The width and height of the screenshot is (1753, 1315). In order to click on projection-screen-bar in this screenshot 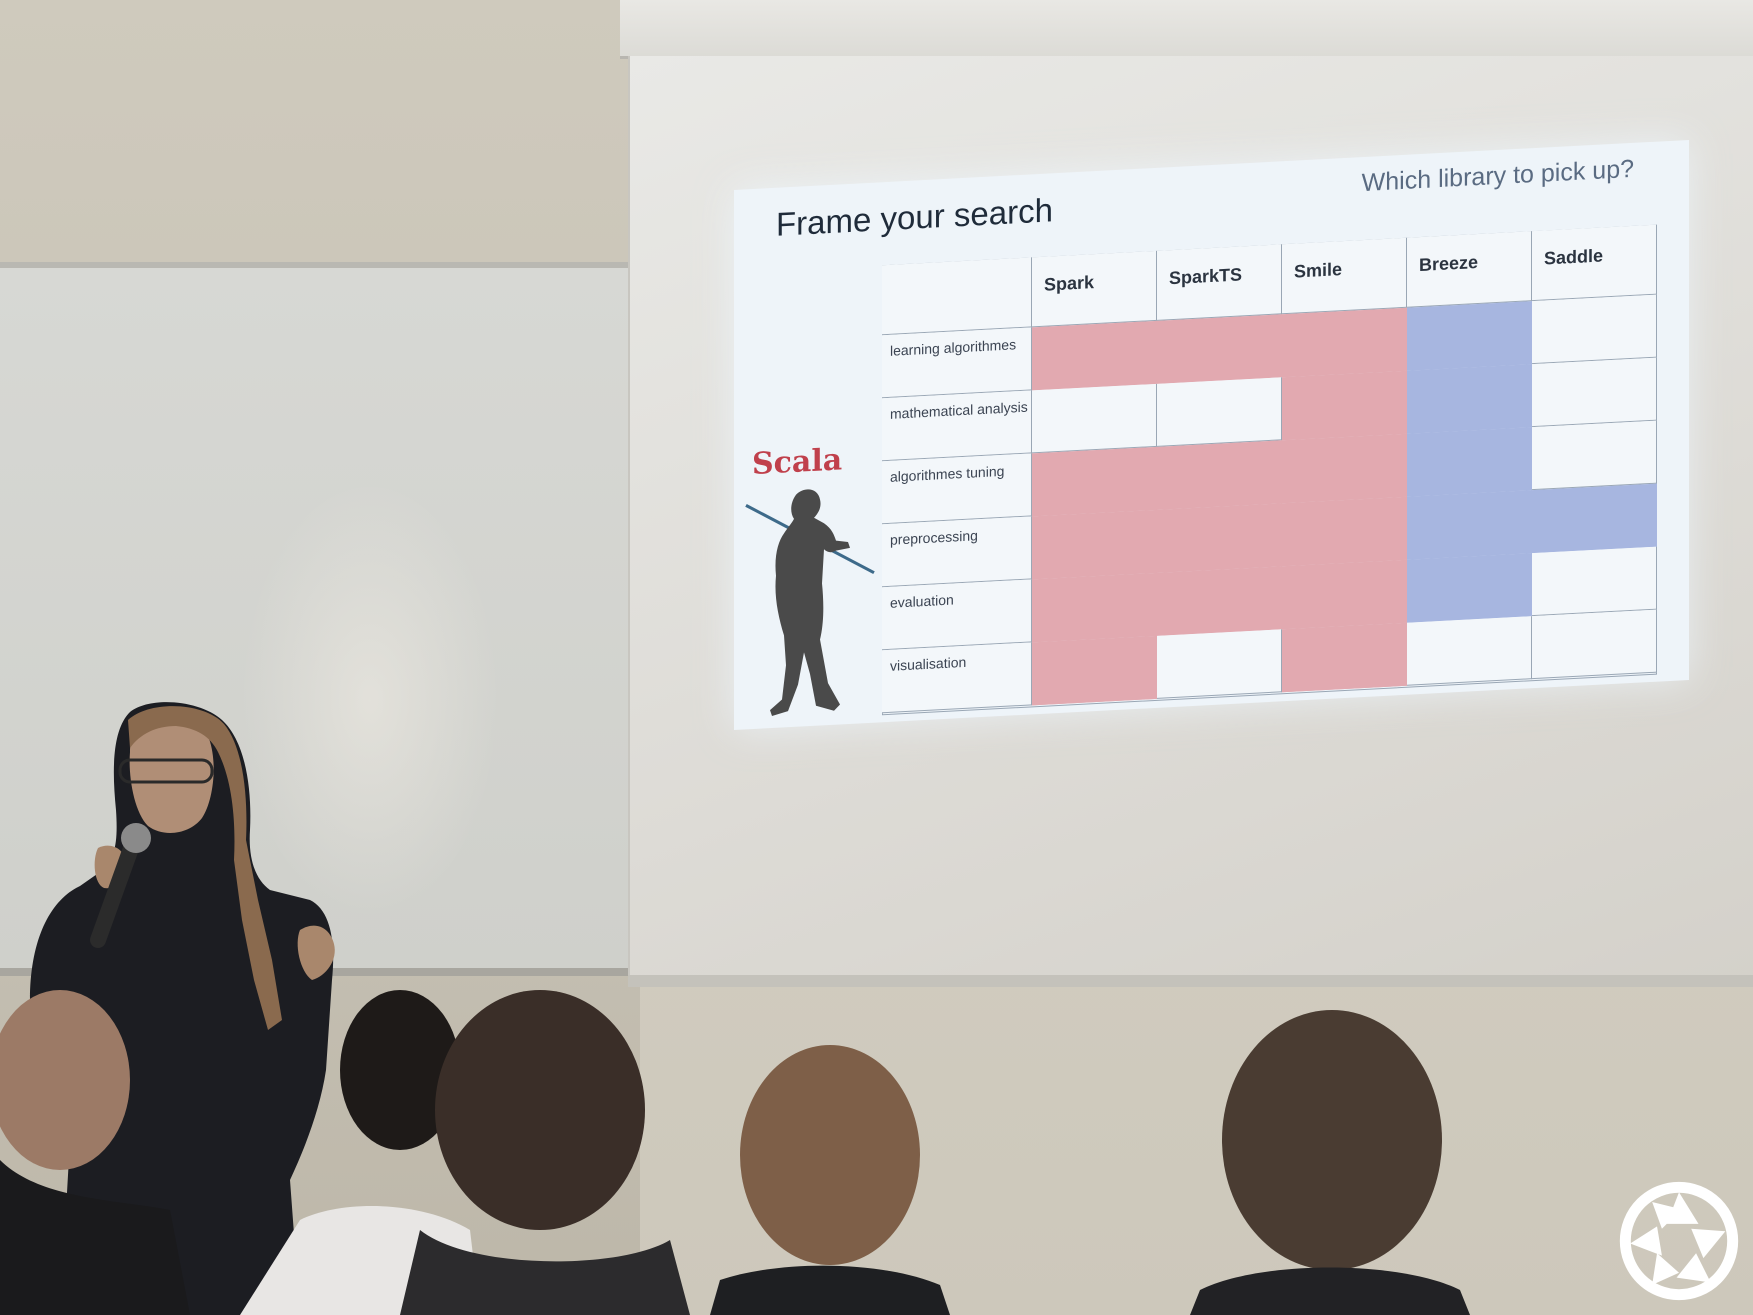, I will do `click(1190, 981)`.